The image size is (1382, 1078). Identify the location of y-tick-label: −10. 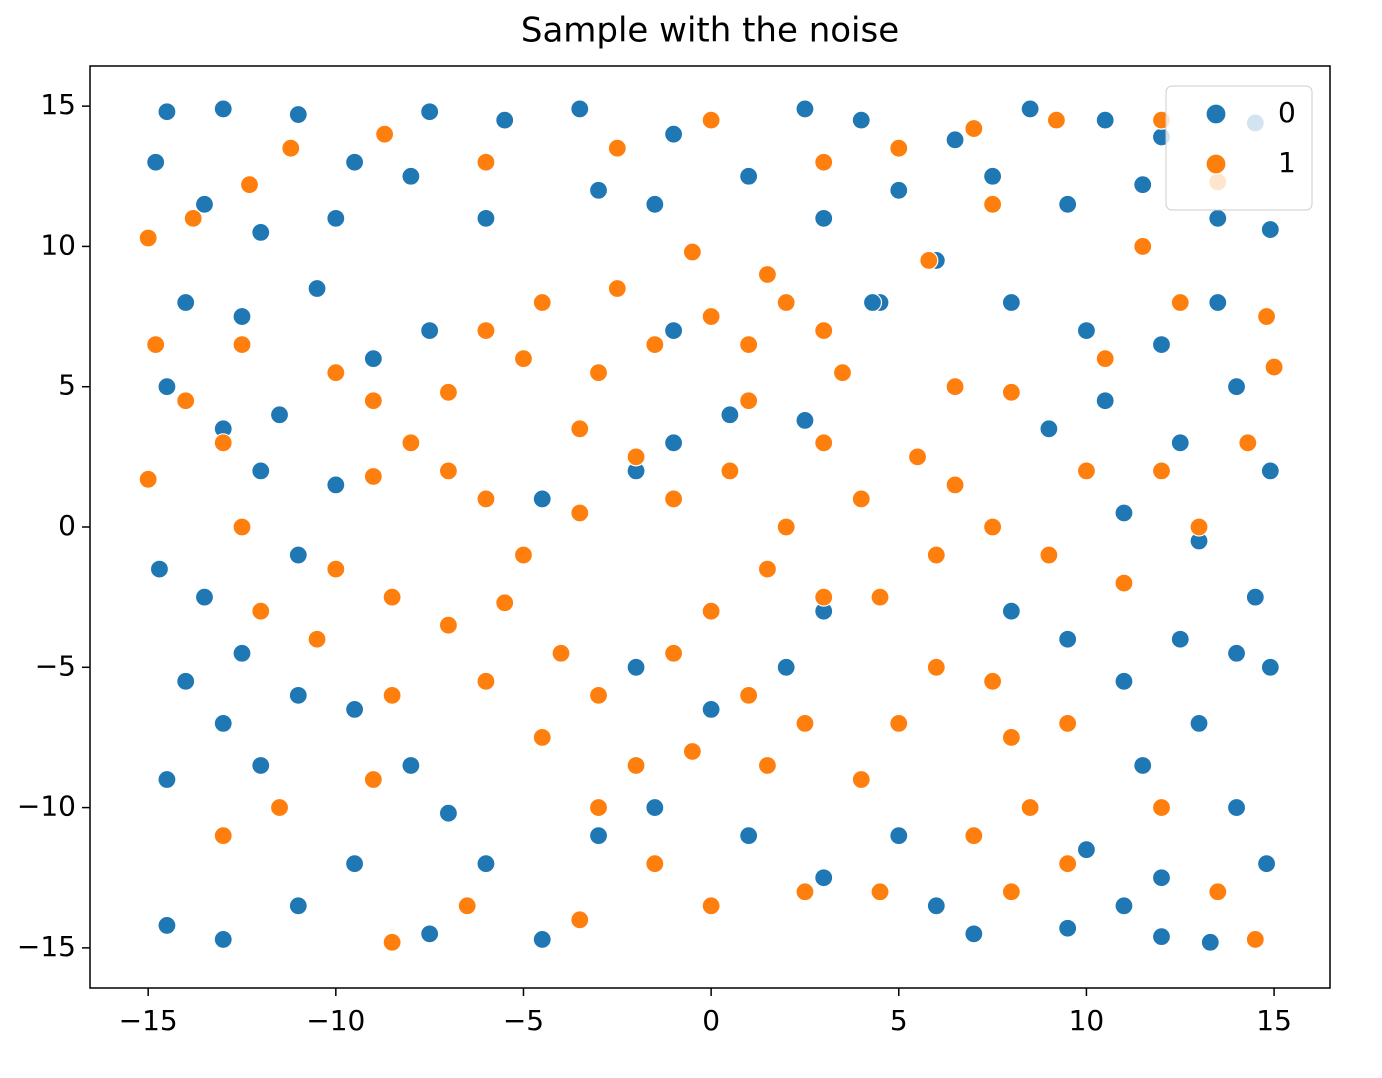
(46, 806).